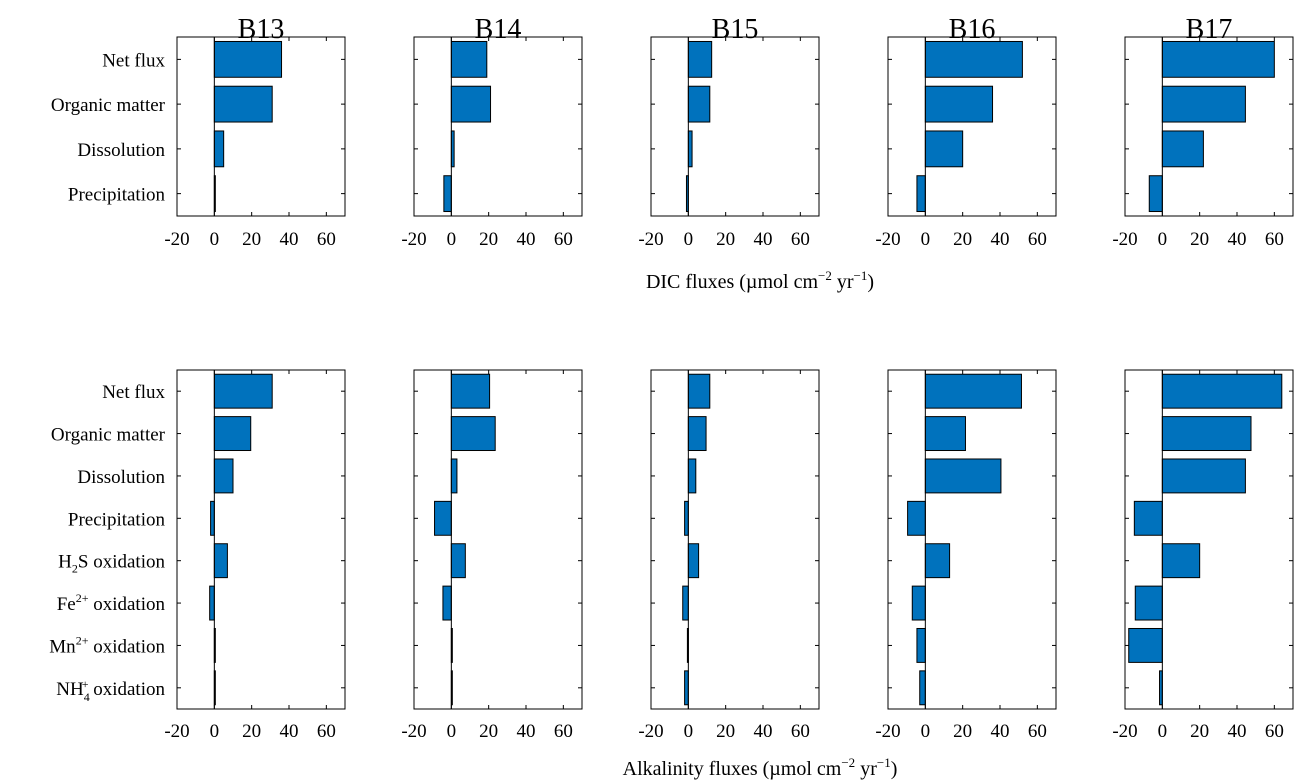  Describe the element at coordinates (261, 29) in the screenshot. I see `panel-title: B13` at that location.